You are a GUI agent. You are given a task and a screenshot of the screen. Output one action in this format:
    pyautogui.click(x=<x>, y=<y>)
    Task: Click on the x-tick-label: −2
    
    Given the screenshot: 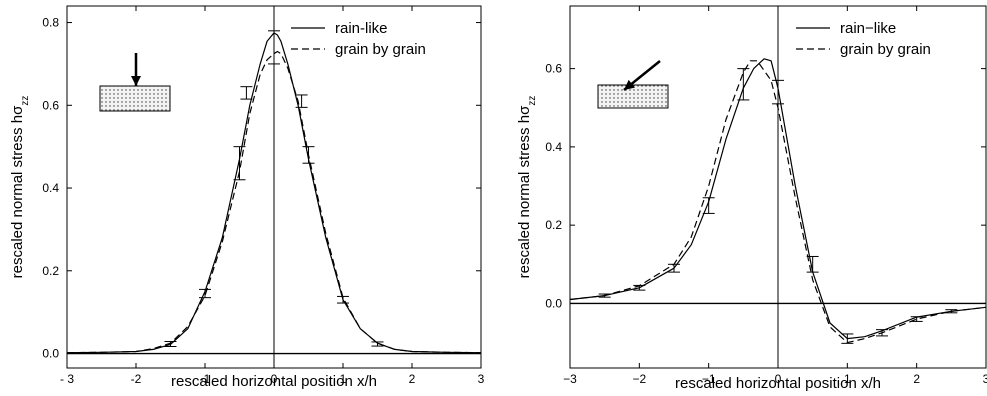 What is the action you would take?
    pyautogui.click(x=639, y=379)
    